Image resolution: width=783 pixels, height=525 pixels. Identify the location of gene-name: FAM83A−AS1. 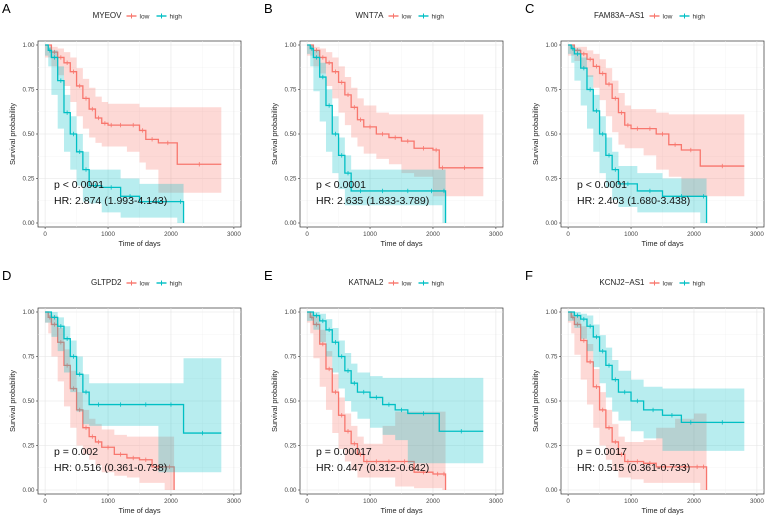
(619, 15).